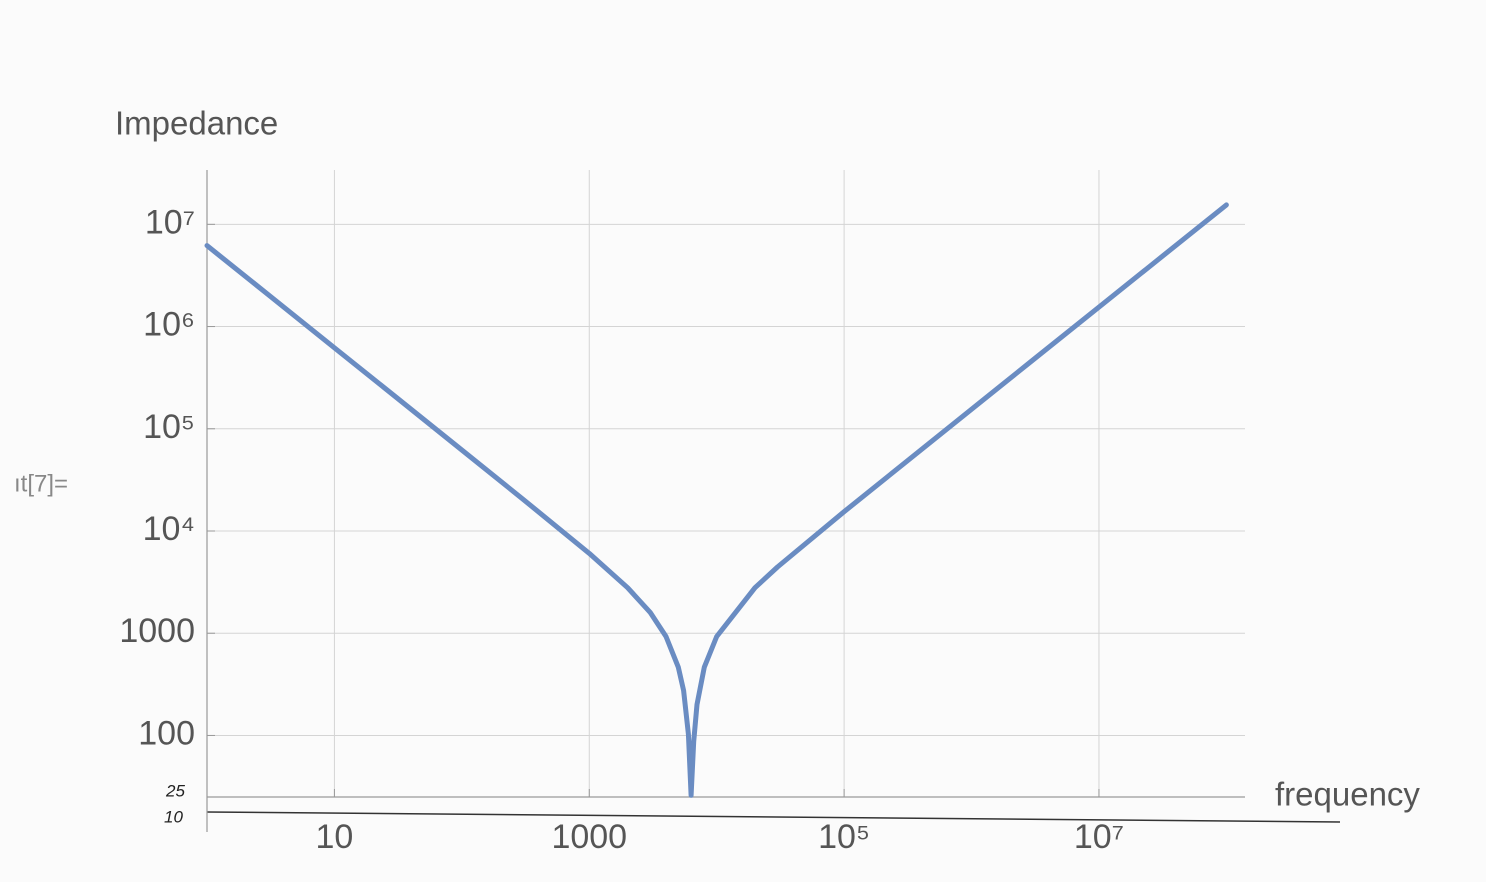 Image resolution: width=1486 pixels, height=882 pixels. What do you see at coordinates (1347, 794) in the screenshot?
I see `x-axis-label: frequency` at bounding box center [1347, 794].